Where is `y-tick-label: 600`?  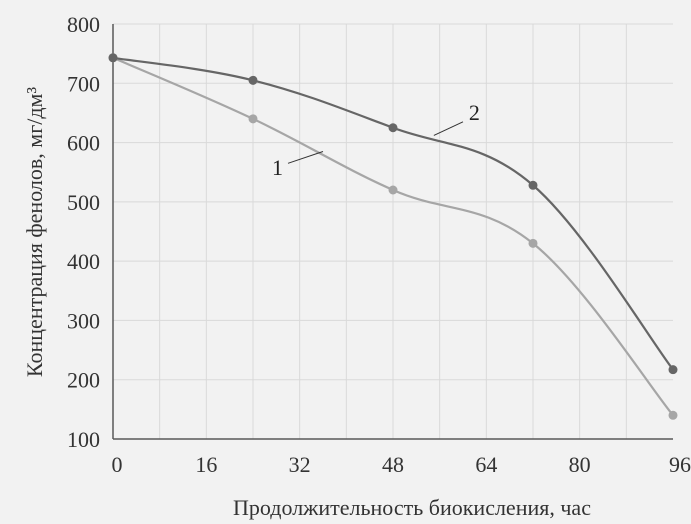
y-tick-label: 600 is located at coordinates (83, 143).